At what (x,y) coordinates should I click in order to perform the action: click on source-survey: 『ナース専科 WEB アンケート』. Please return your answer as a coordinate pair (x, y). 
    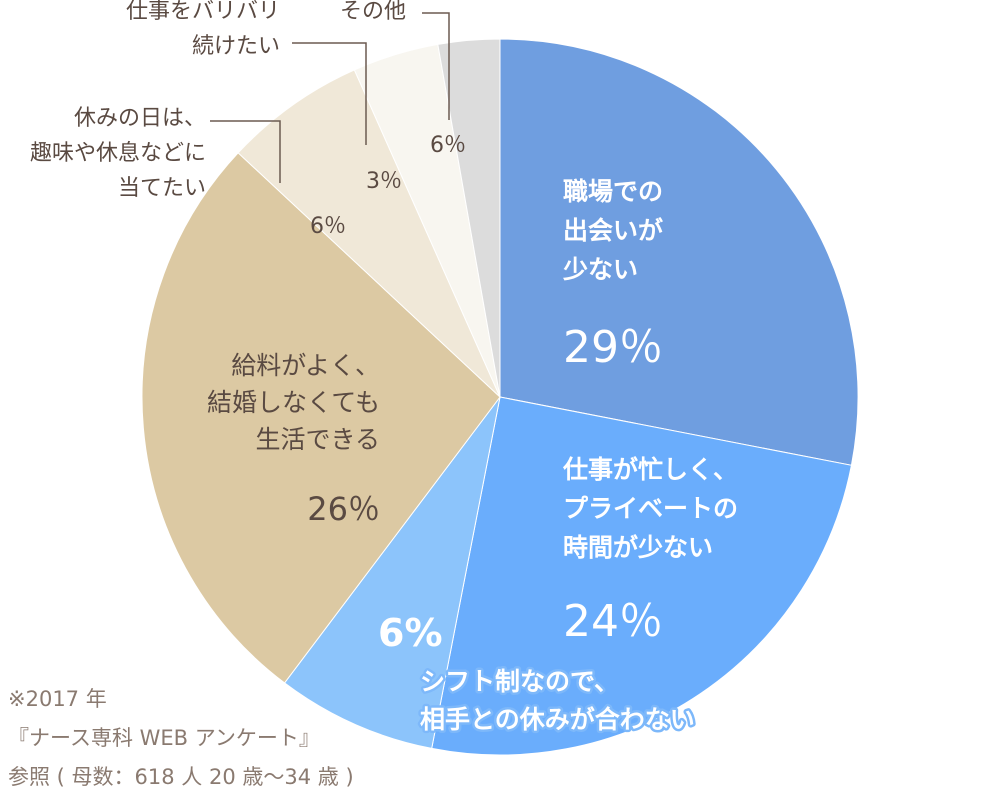
    Looking at the image, I should click on (164, 738).